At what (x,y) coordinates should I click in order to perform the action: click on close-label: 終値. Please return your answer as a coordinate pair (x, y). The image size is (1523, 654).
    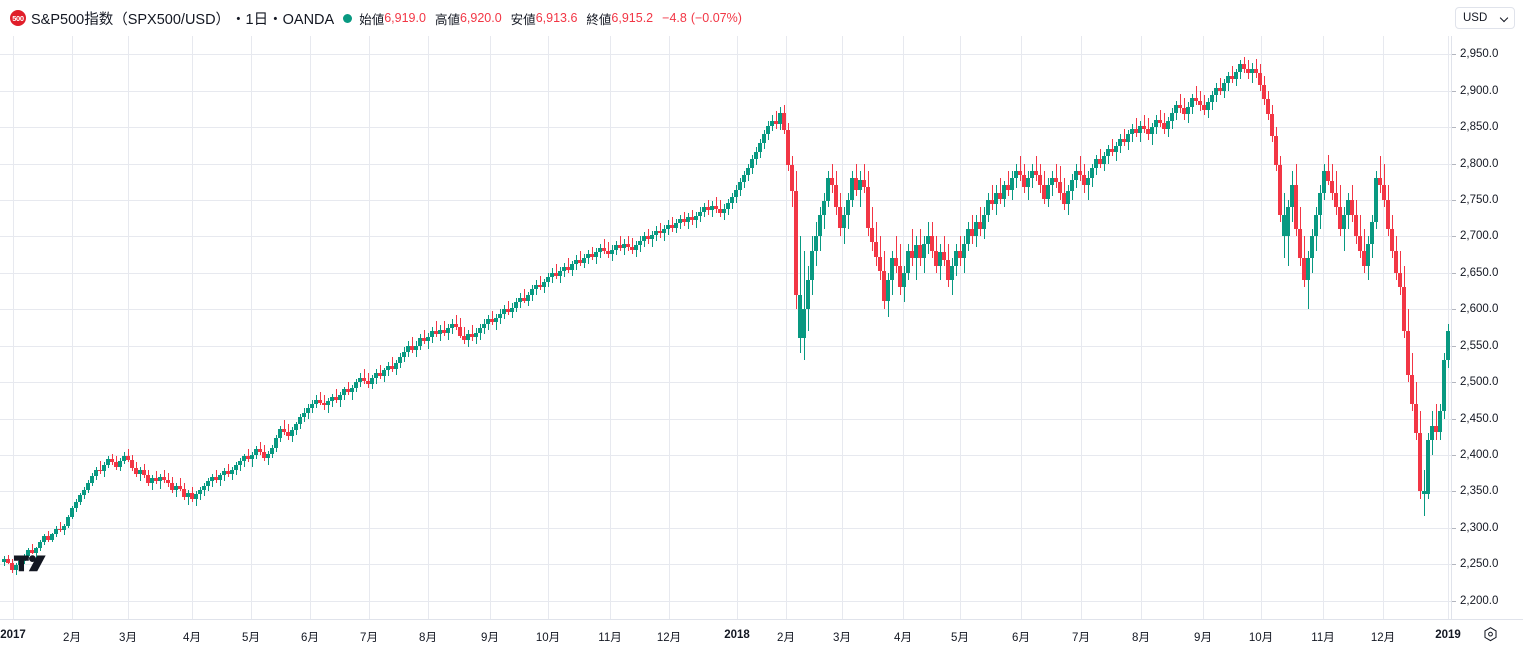
    Looking at the image, I should click on (599, 19).